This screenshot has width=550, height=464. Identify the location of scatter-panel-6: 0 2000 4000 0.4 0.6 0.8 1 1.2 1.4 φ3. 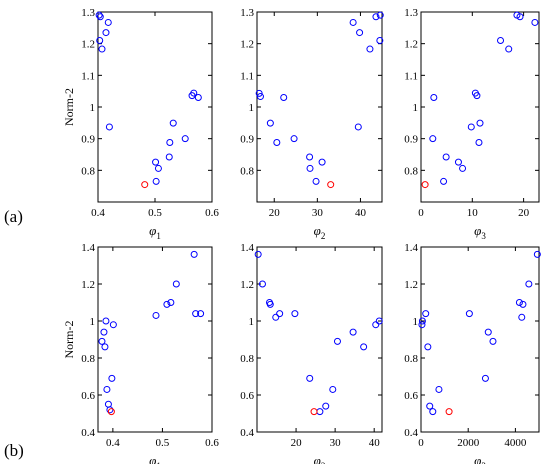
(472, 353).